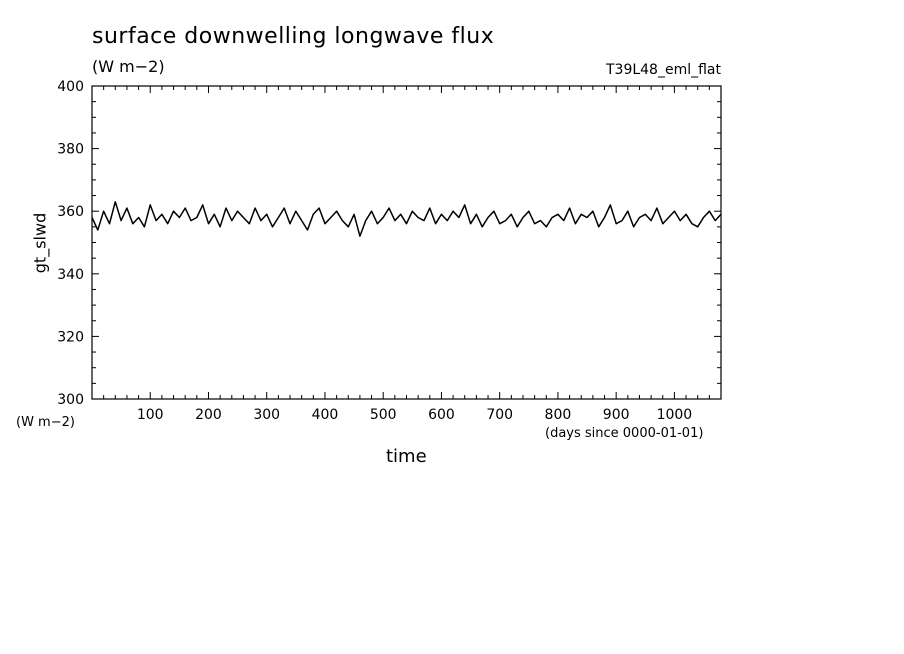 This screenshot has height=654, width=904. What do you see at coordinates (70, 87) in the screenshot?
I see `y-tick-label: 400` at bounding box center [70, 87].